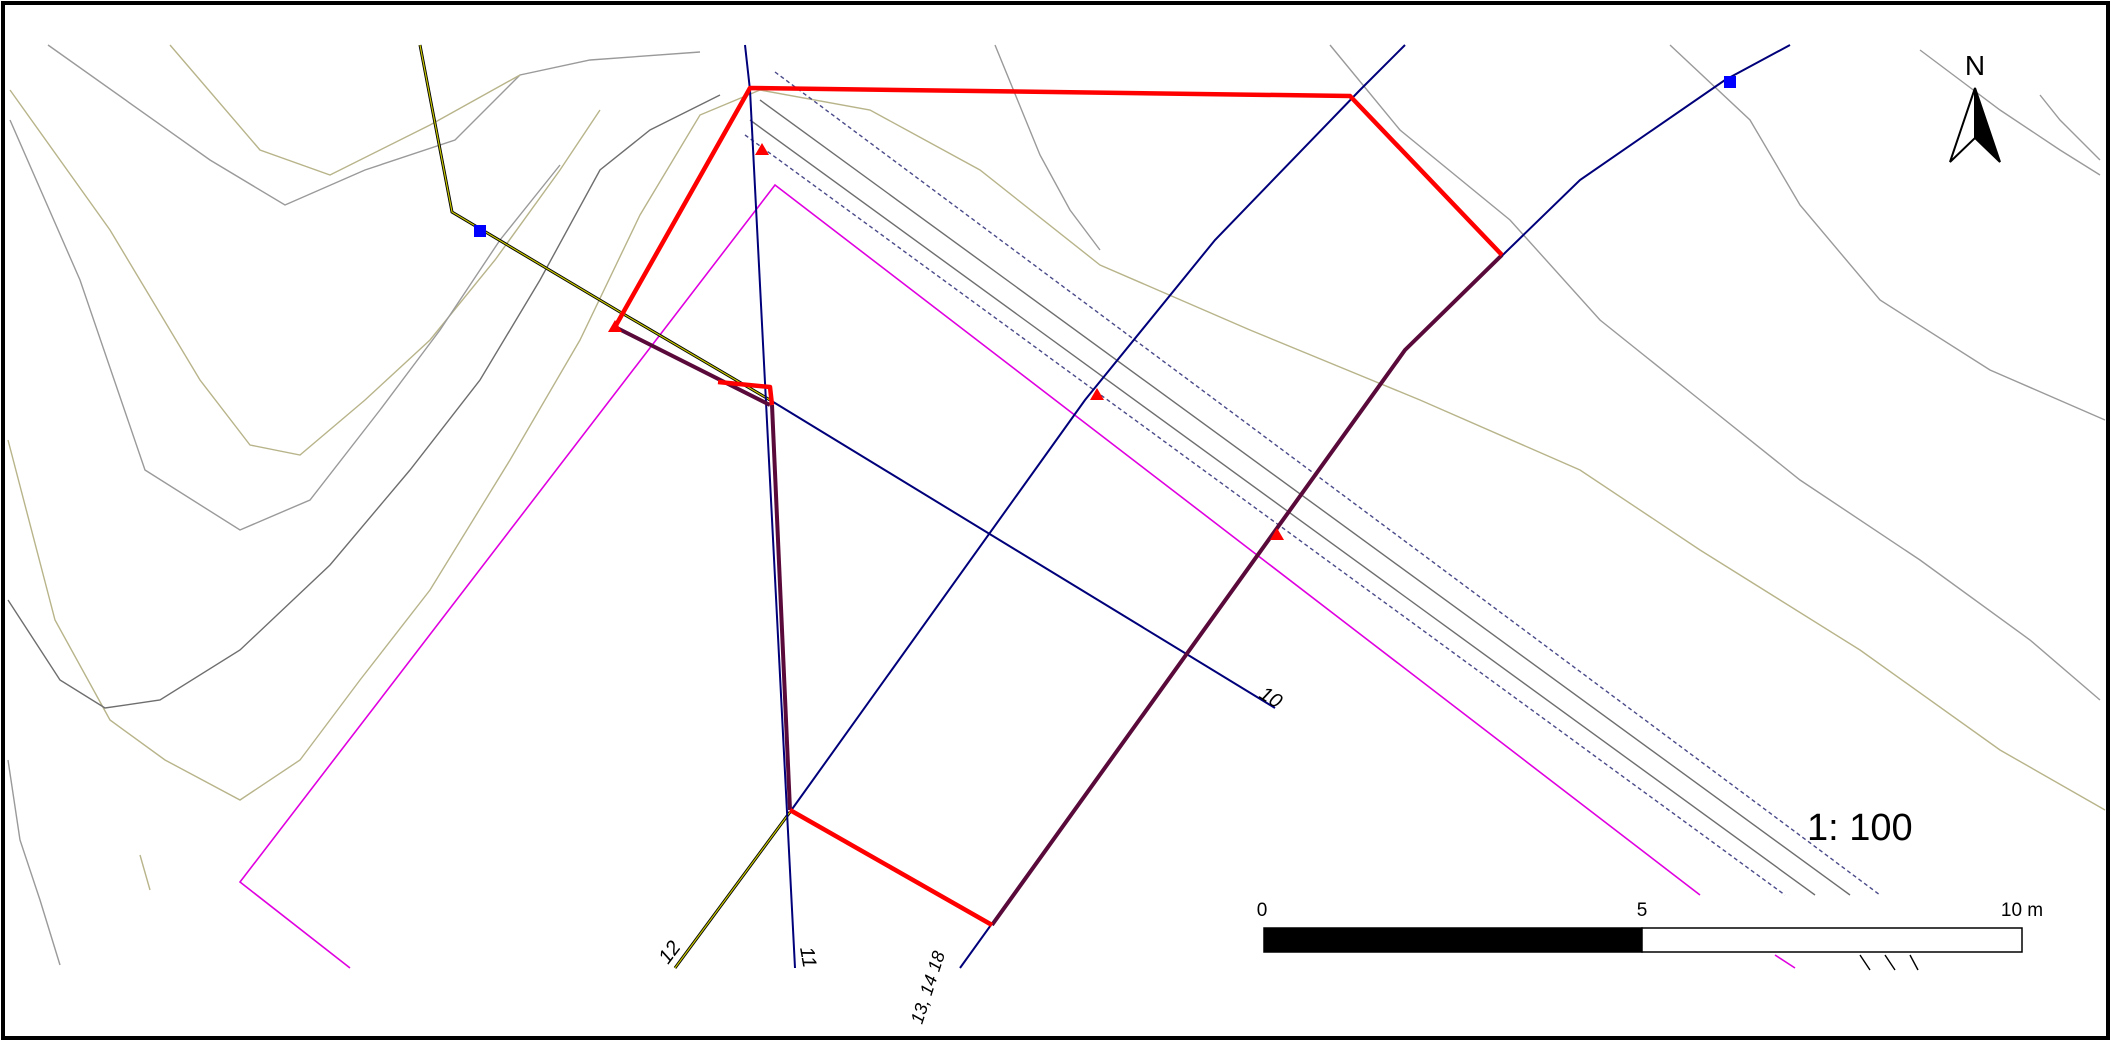 The width and height of the screenshot is (2111, 1041). I want to click on scale-bar-white, so click(1832, 940).